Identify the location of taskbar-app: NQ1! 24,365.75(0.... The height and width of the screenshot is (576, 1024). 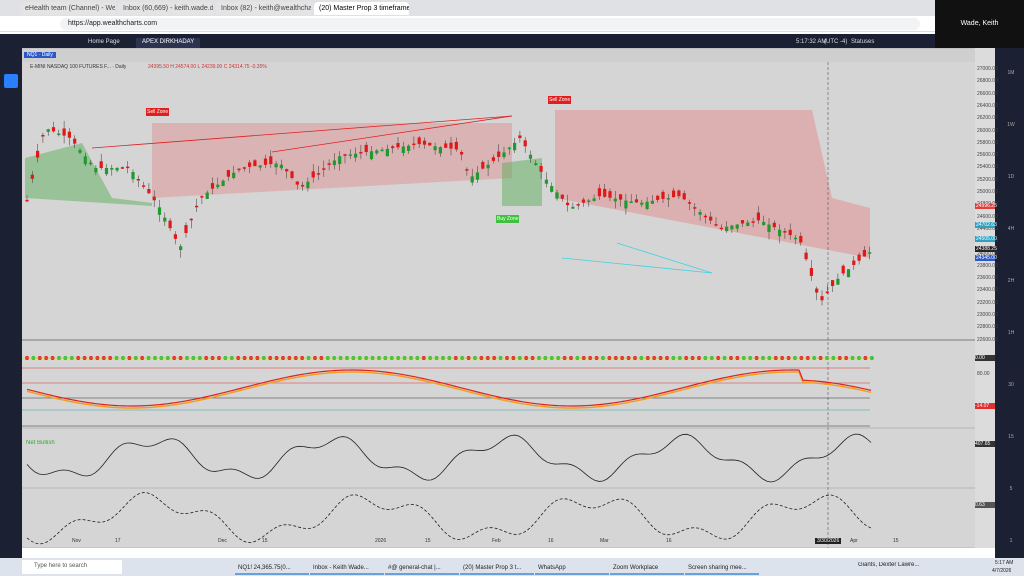
(272, 568).